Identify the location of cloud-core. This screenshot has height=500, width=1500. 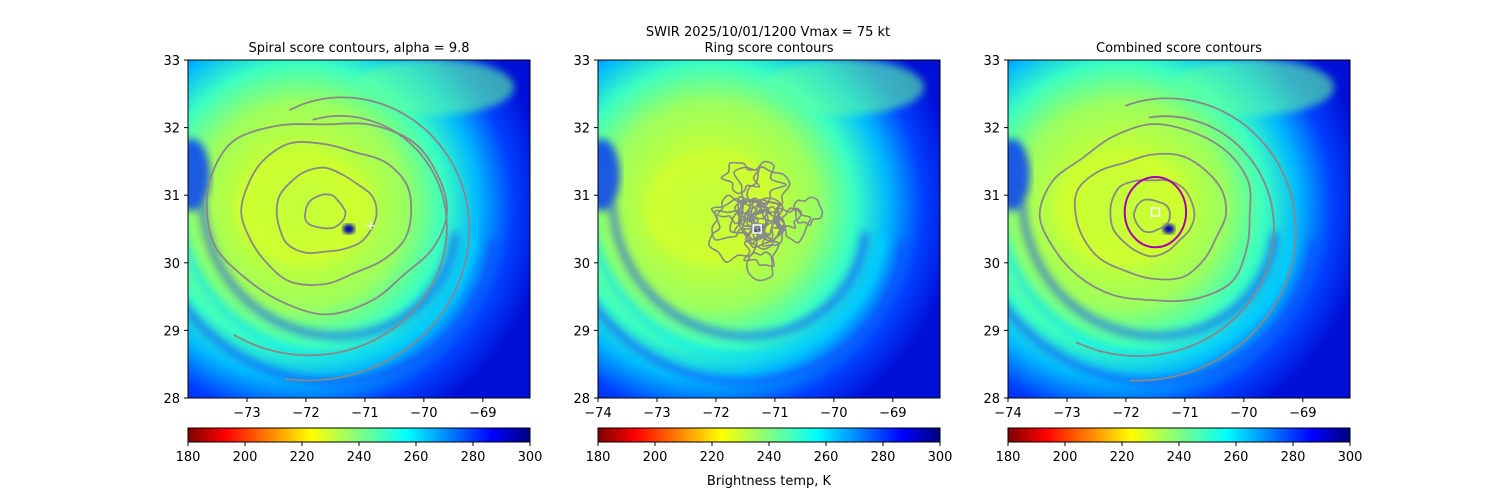
(304, 208).